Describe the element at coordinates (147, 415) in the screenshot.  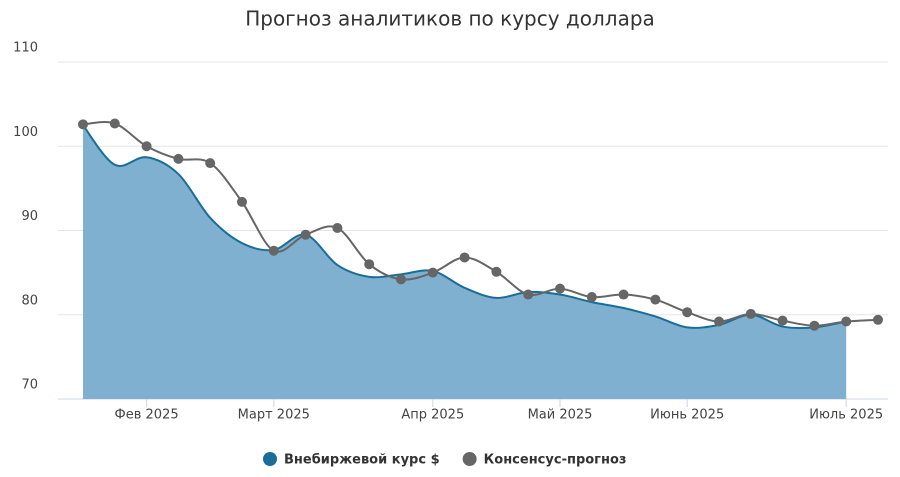
I see `x-tick-label: Фев 2025` at that location.